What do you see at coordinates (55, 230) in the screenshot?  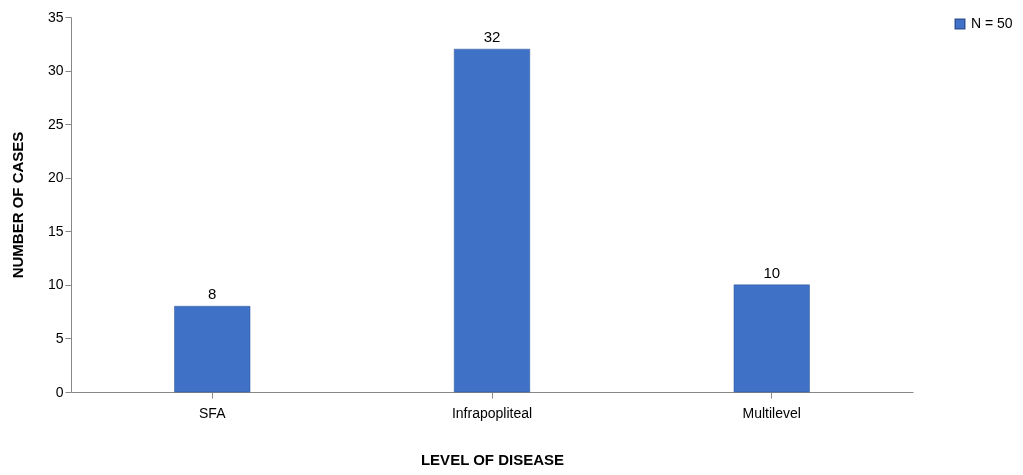 I see `y-tick-label: 15` at bounding box center [55, 230].